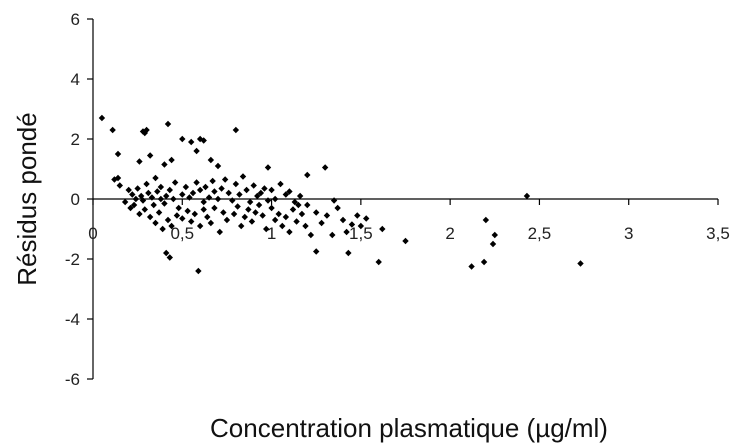 The width and height of the screenshot is (736, 448). Describe the element at coordinates (75, 139) in the screenshot. I see `y-tick-label: 2` at that location.